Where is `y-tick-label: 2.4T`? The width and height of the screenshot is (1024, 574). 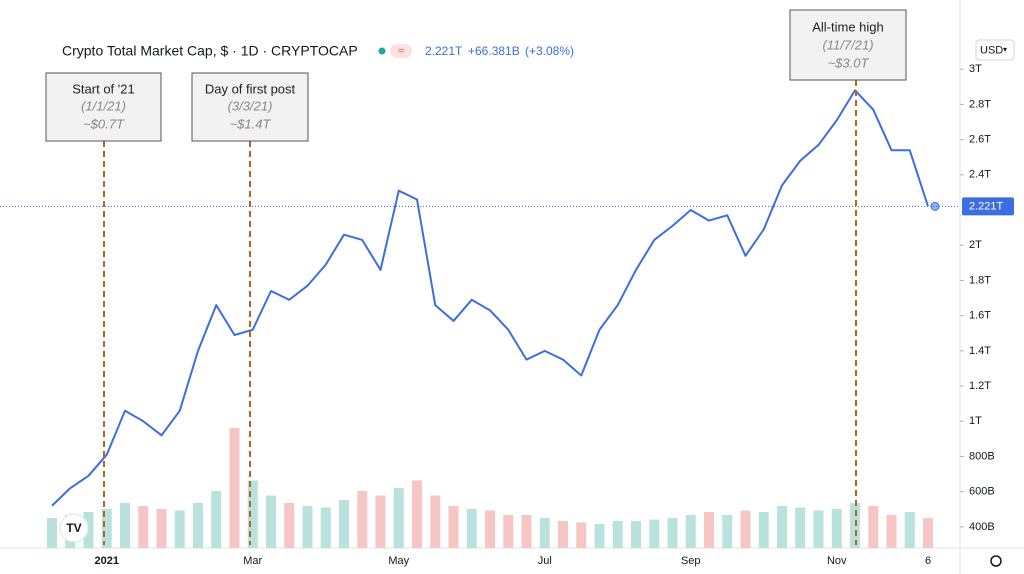
y-tick-label: 2.4T is located at coordinates (980, 175).